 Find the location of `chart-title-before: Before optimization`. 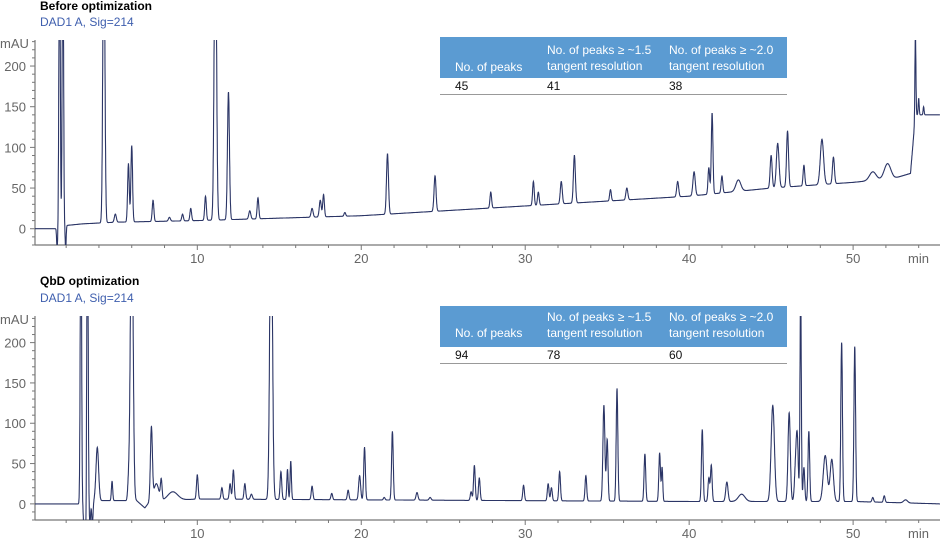

chart-title-before: Before optimization is located at coordinates (96, 6).